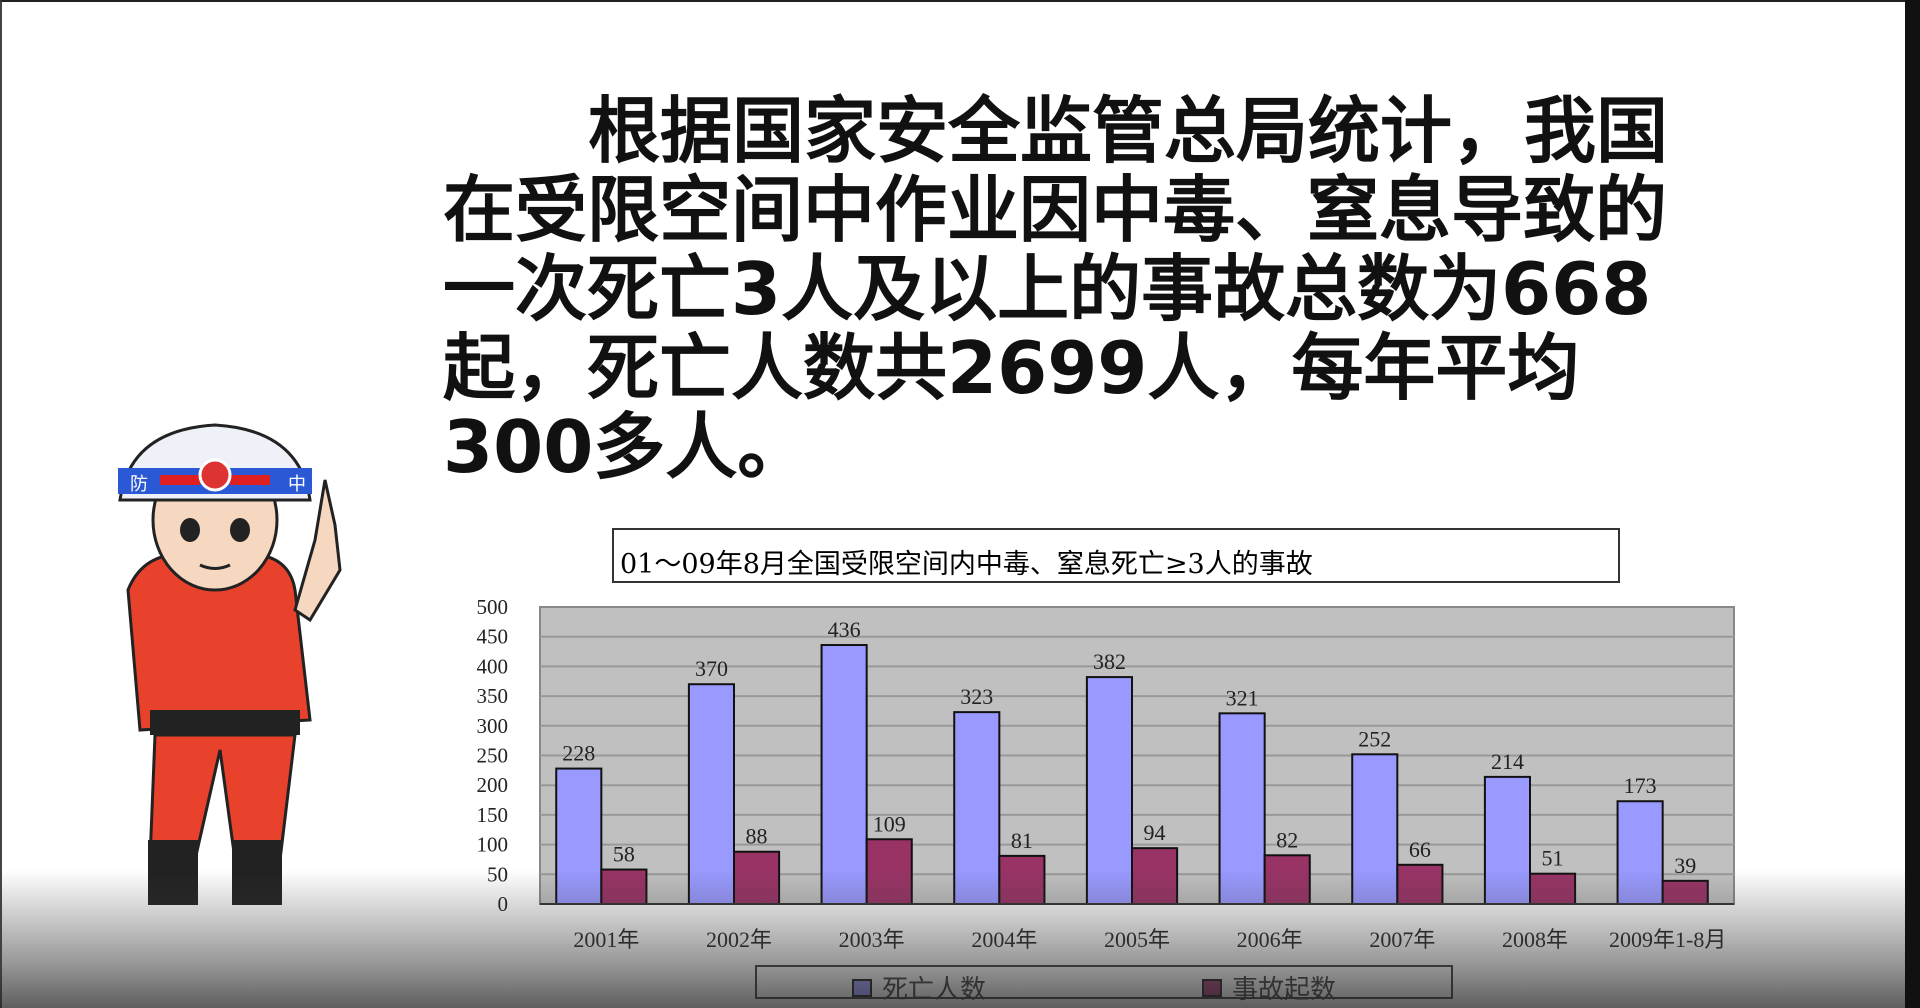 The image size is (1920, 1008). I want to click on data-label: 58, so click(624, 854).